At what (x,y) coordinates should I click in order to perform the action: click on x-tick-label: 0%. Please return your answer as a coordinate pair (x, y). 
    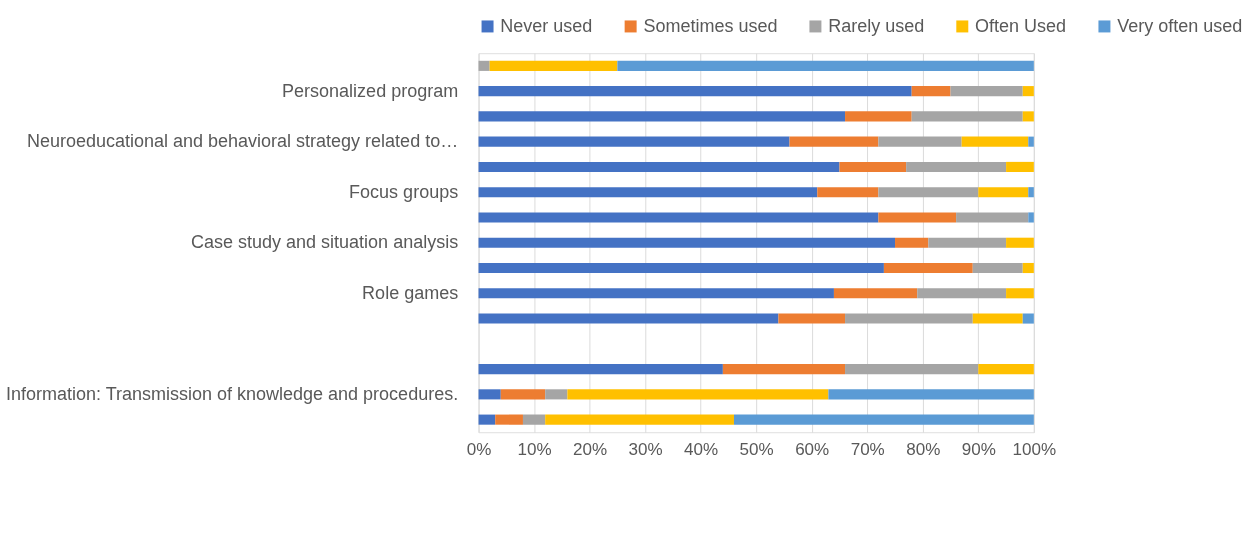
    Looking at the image, I should click on (479, 450).